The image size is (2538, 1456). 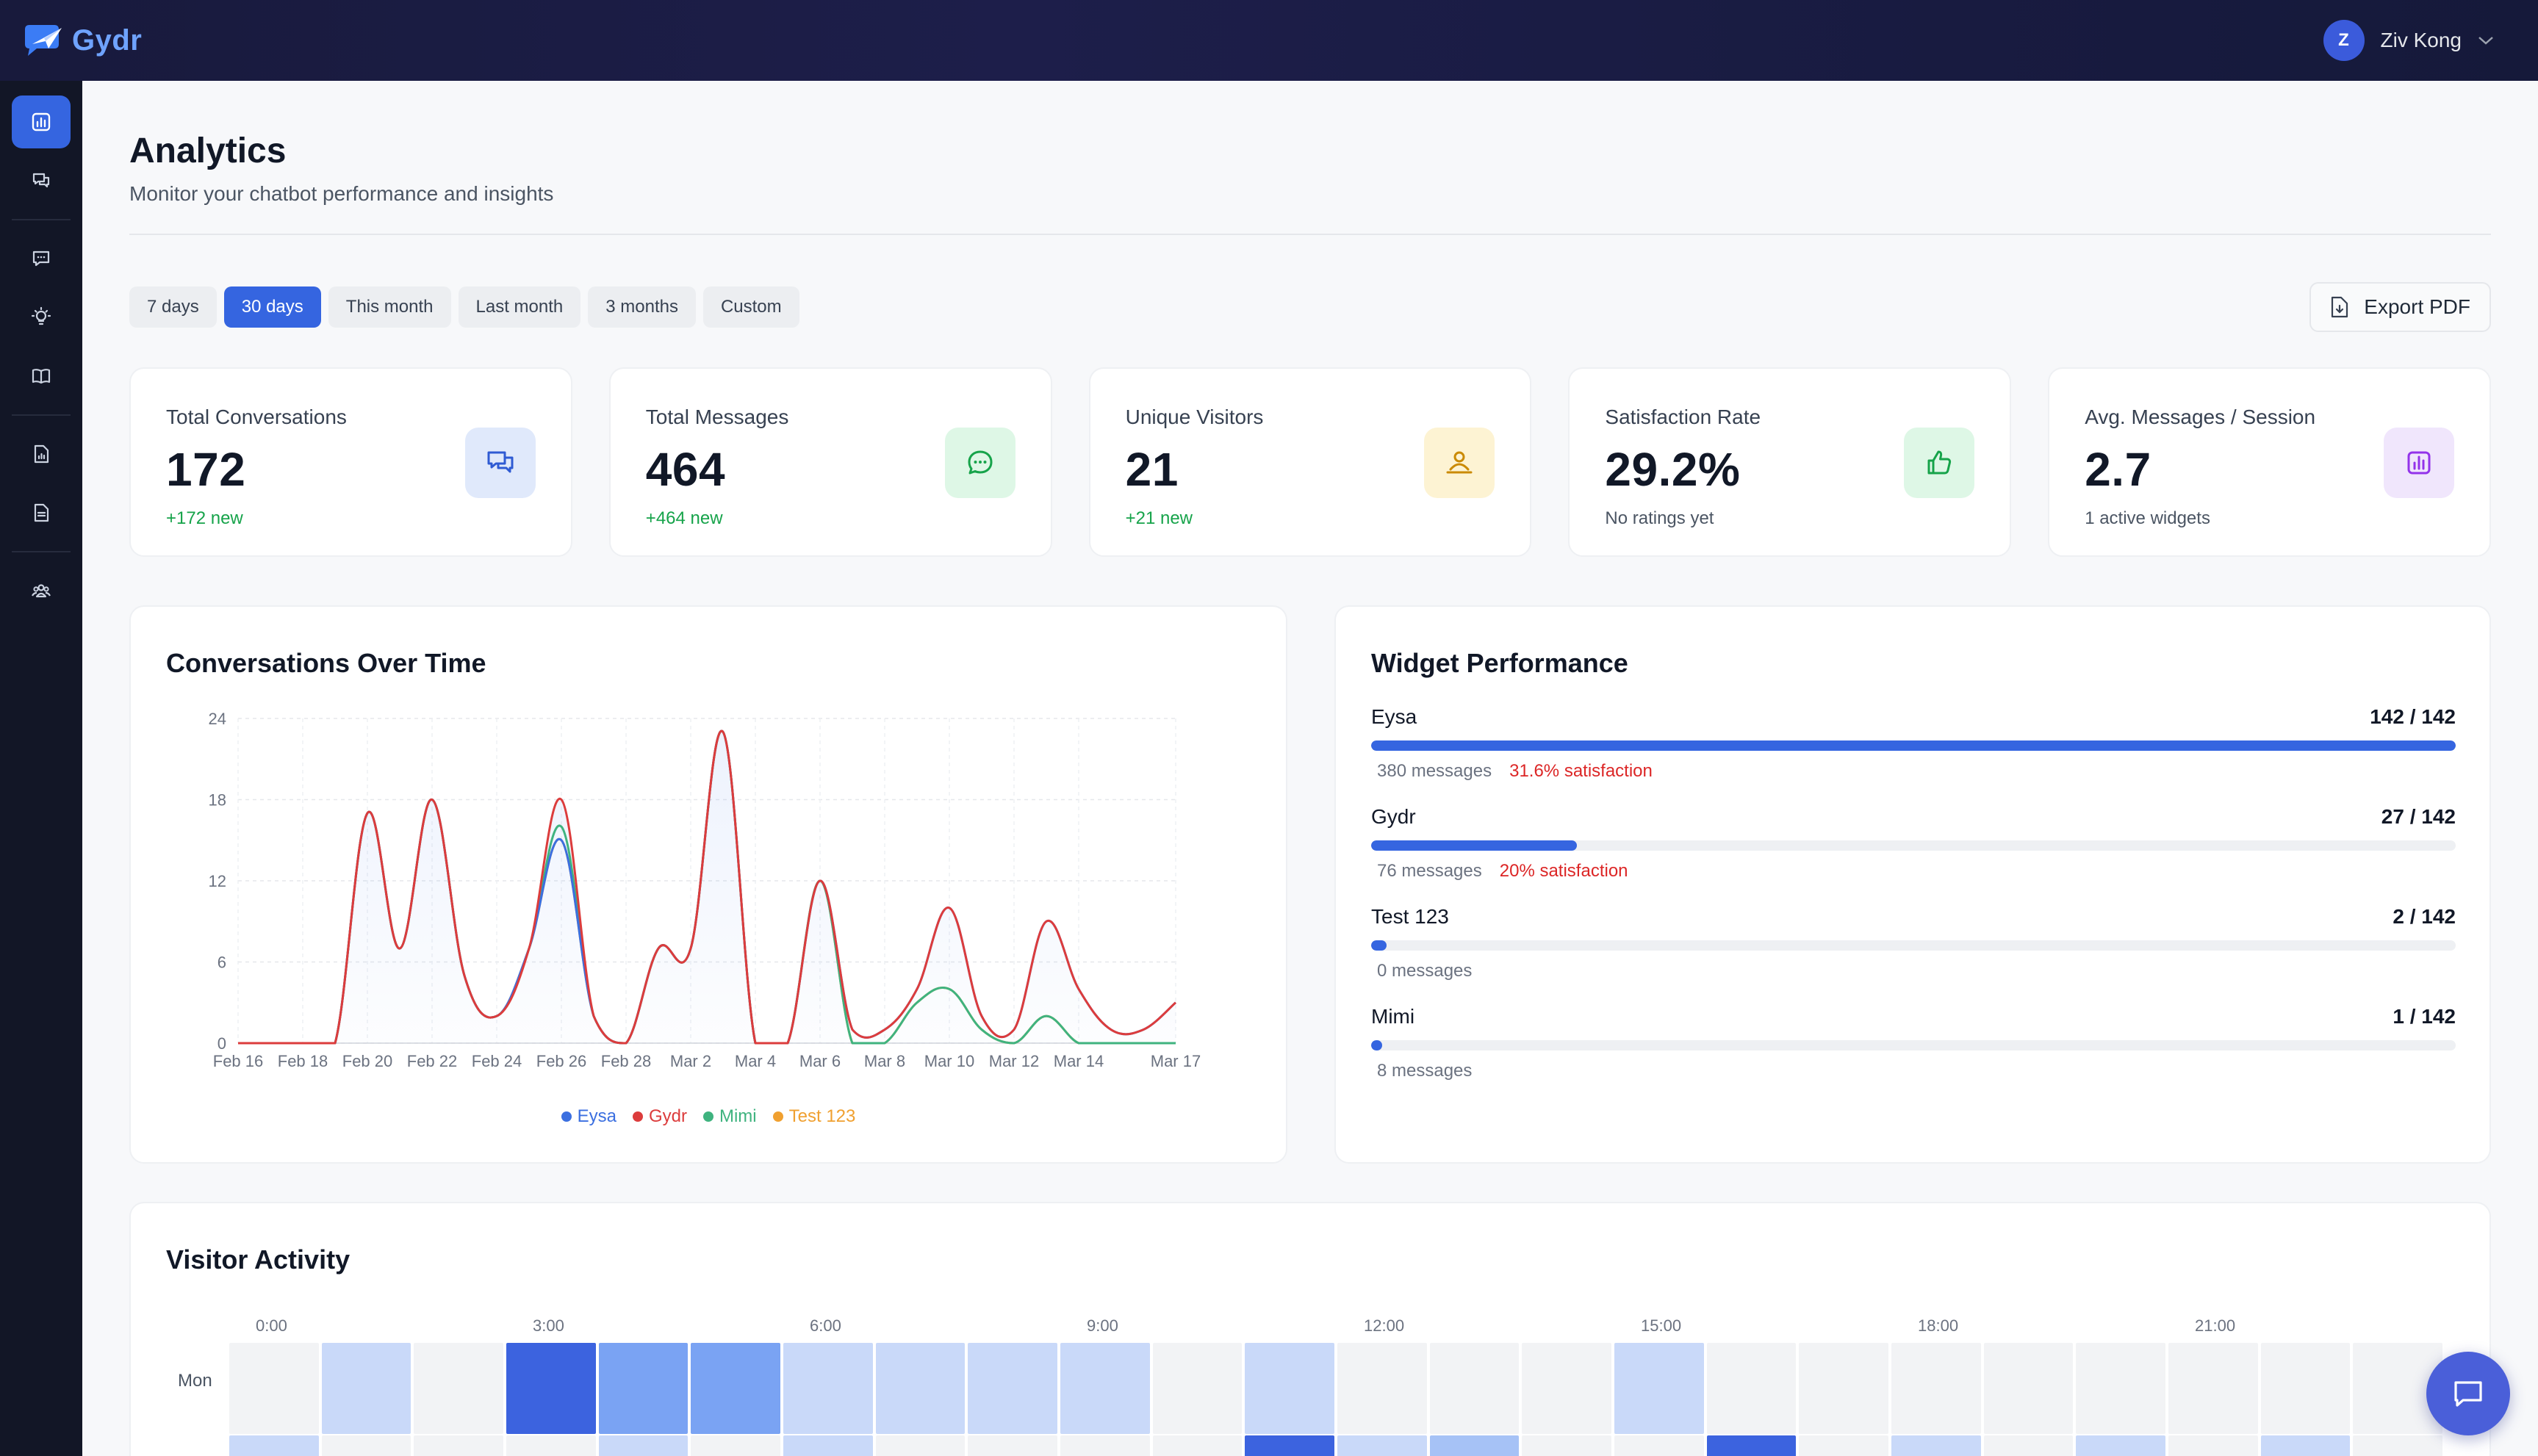 What do you see at coordinates (272, 307) in the screenshot?
I see `range-30-days: 30 days` at bounding box center [272, 307].